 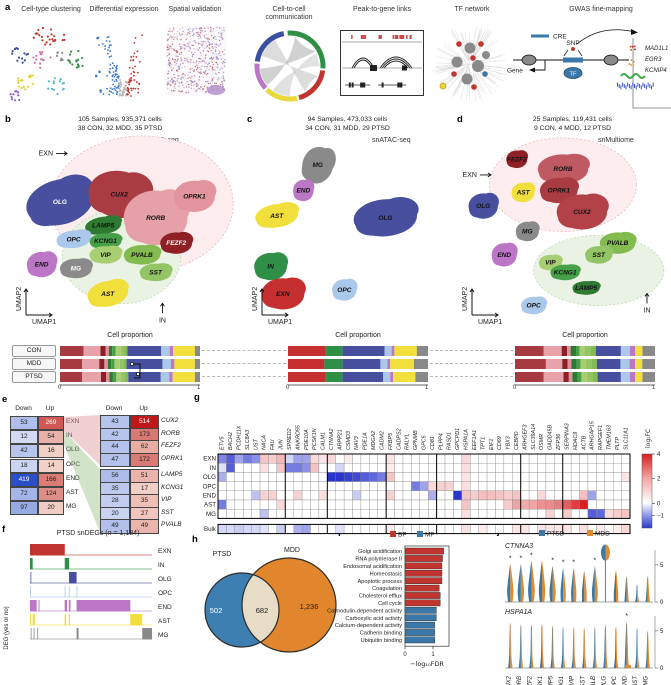 I want to click on deg-cell: 172, so click(x=144, y=459).